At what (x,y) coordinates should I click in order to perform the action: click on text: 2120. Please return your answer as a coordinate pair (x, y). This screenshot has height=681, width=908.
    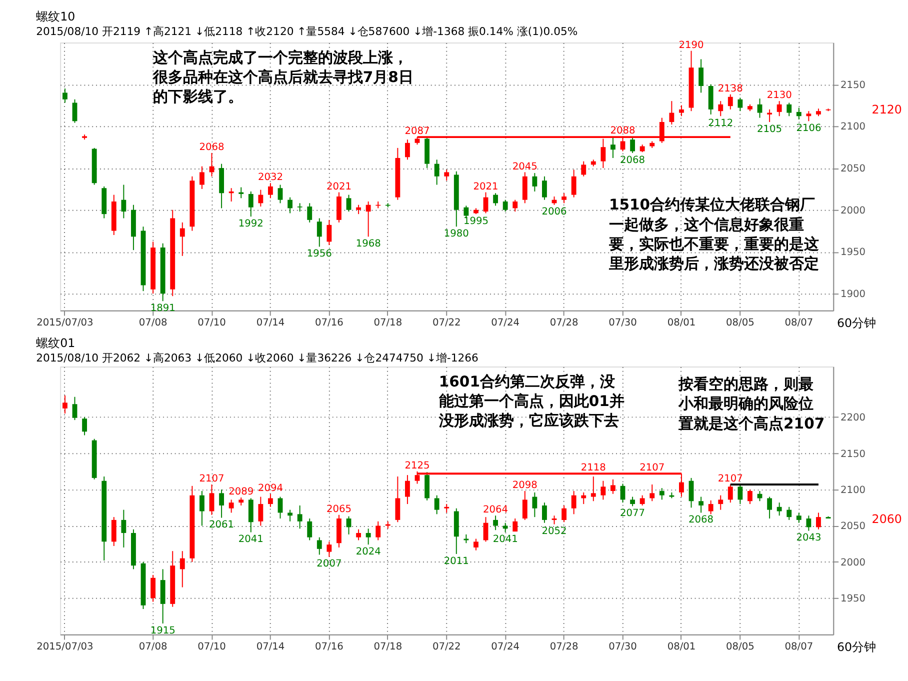
    Looking at the image, I should click on (887, 109).